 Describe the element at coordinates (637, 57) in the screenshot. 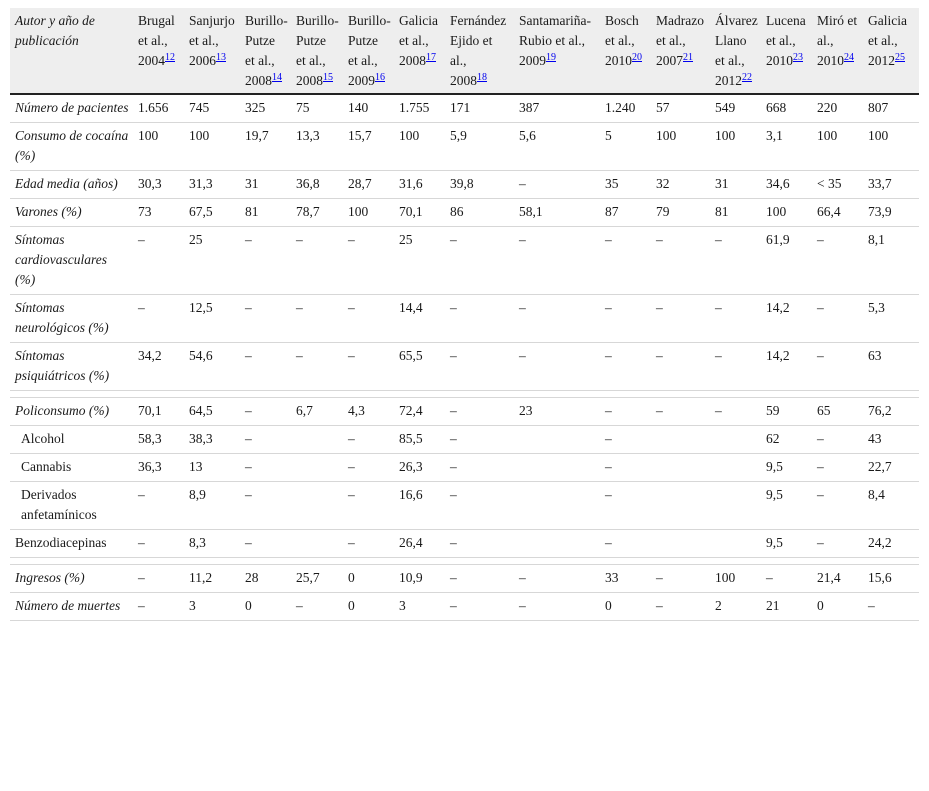

I see `reference-link: 20` at that location.